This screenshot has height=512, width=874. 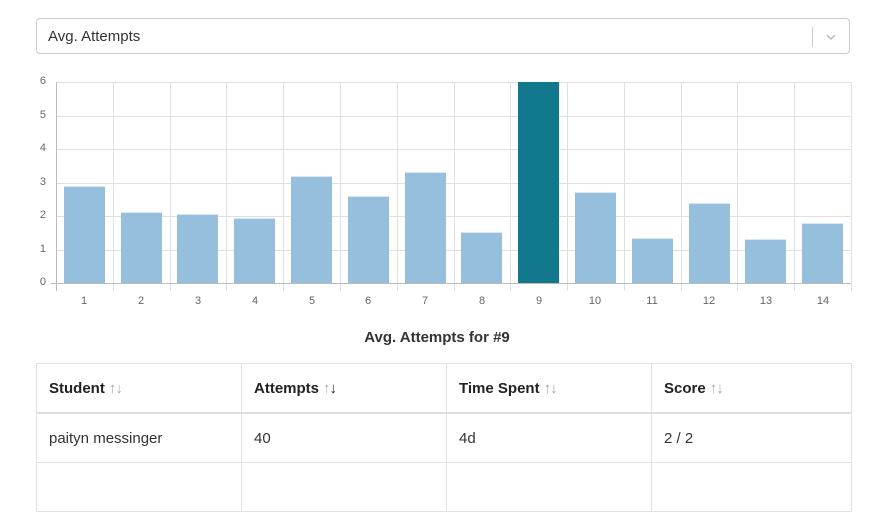 What do you see at coordinates (539, 301) in the screenshot?
I see `x-tick-label: 9` at bounding box center [539, 301].